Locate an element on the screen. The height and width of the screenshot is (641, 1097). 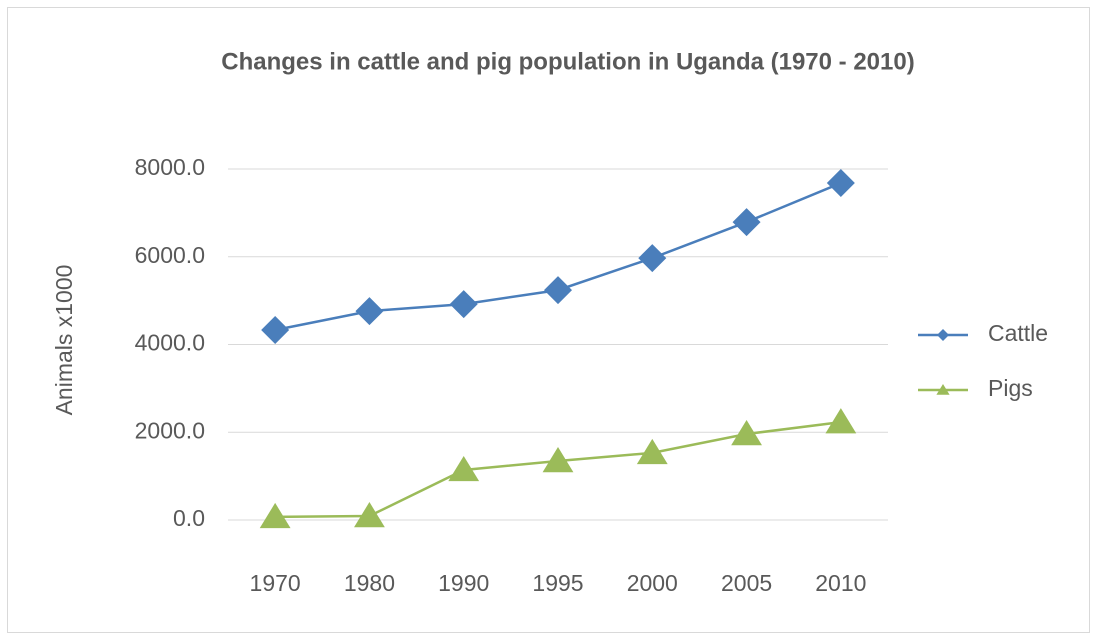
x-tick-label: 1980 is located at coordinates (369, 583).